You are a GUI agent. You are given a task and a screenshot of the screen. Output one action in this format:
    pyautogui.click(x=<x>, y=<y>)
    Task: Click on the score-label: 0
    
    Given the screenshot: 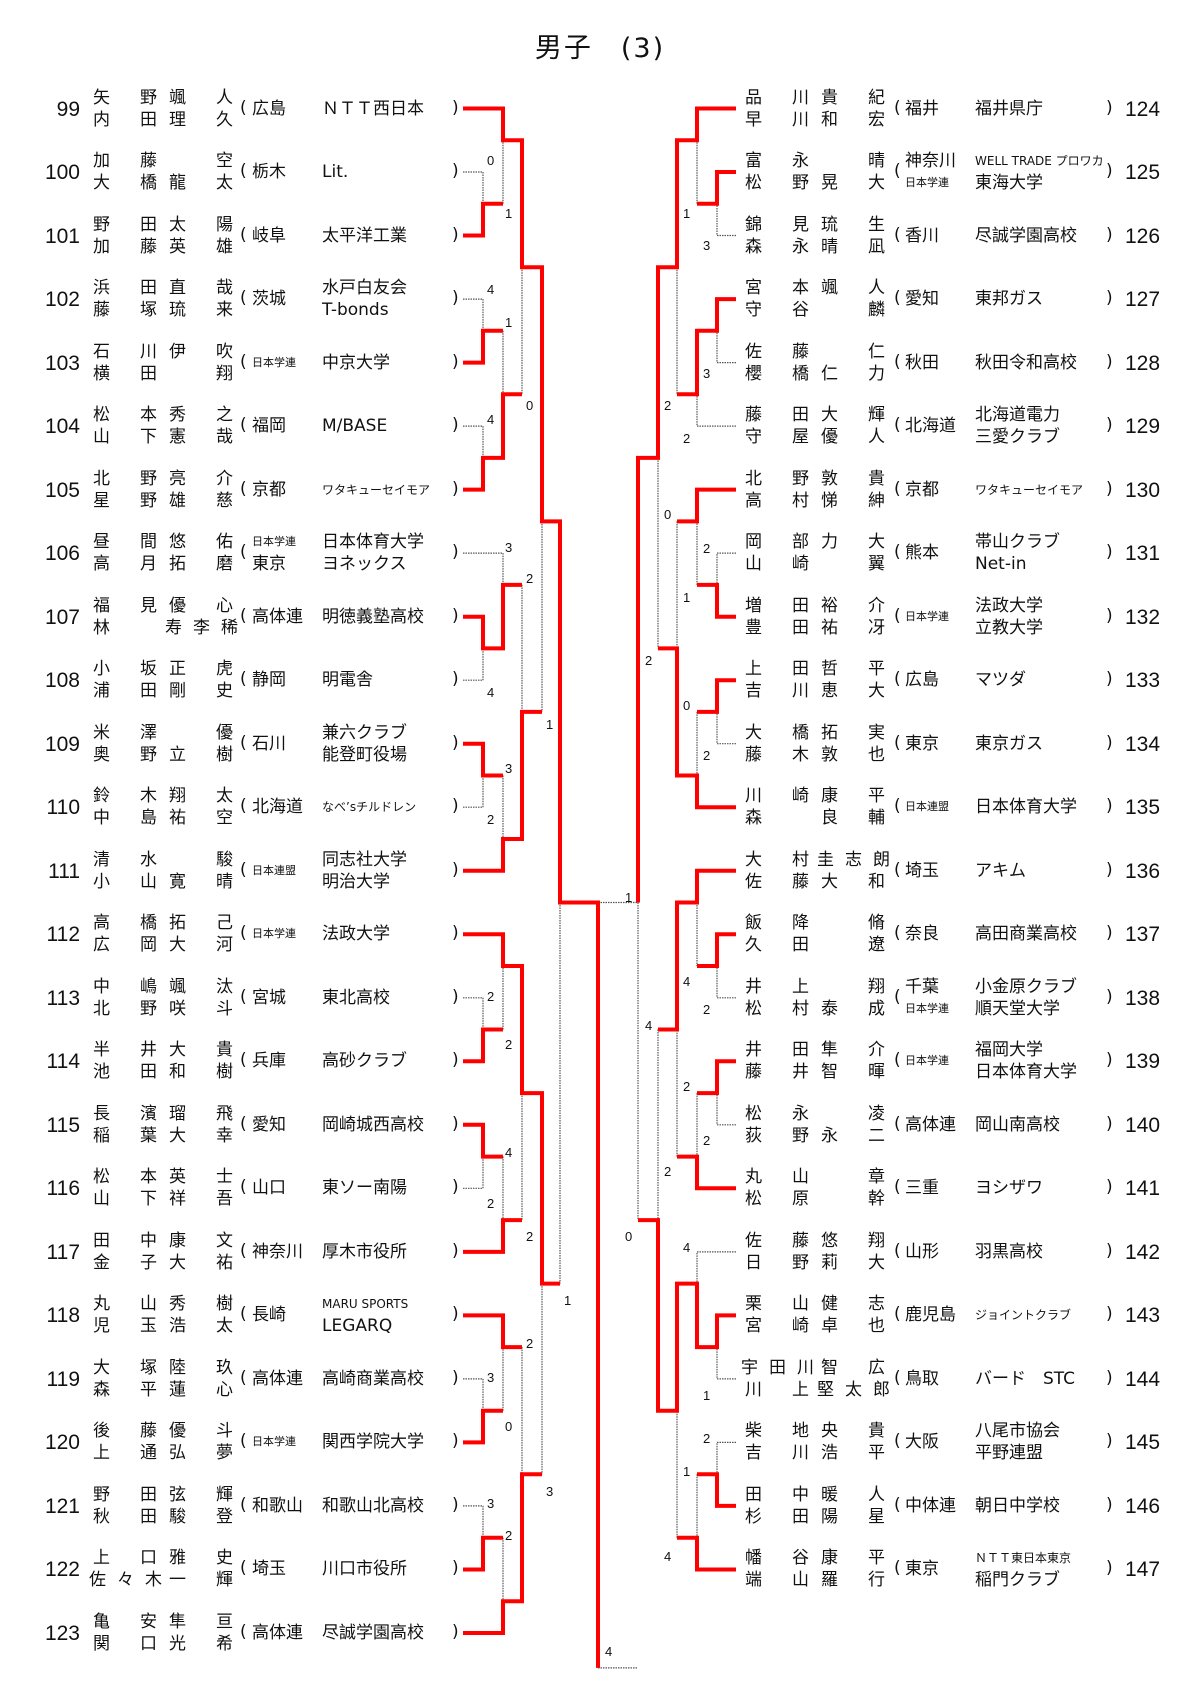 What is the action you would take?
    pyautogui.click(x=629, y=1236)
    